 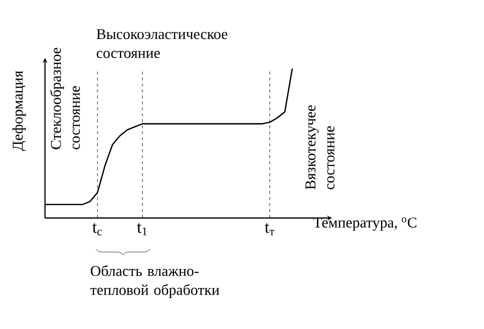 I want to click on x-axis-title: Температура, $^{o}$C, so click(x=364, y=224).